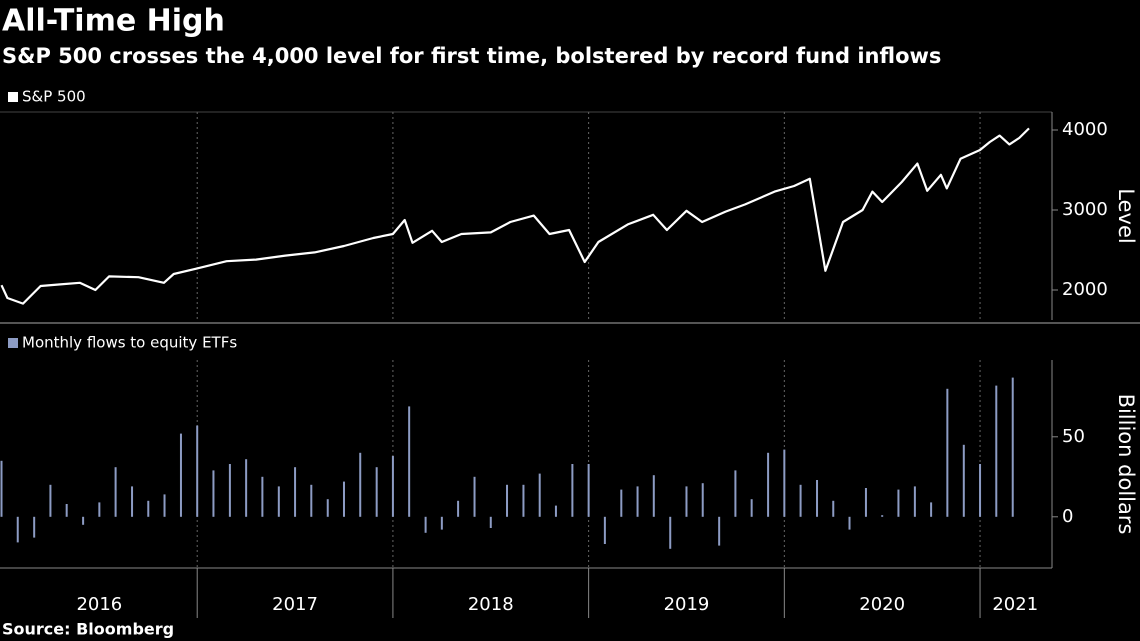 The image size is (1140, 641). Describe the element at coordinates (1015, 604) in the screenshot. I see `x-tick-label: 2021` at that location.